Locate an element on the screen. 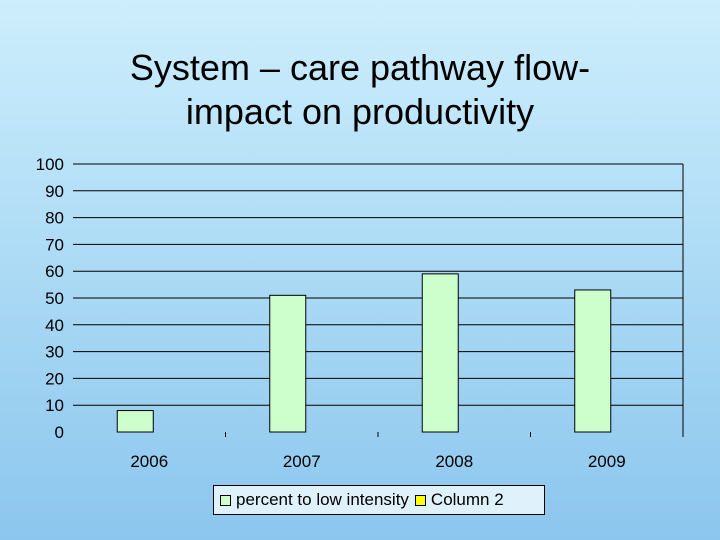 The width and height of the screenshot is (720, 540). y-tick-label-80: 80 is located at coordinates (54, 218).